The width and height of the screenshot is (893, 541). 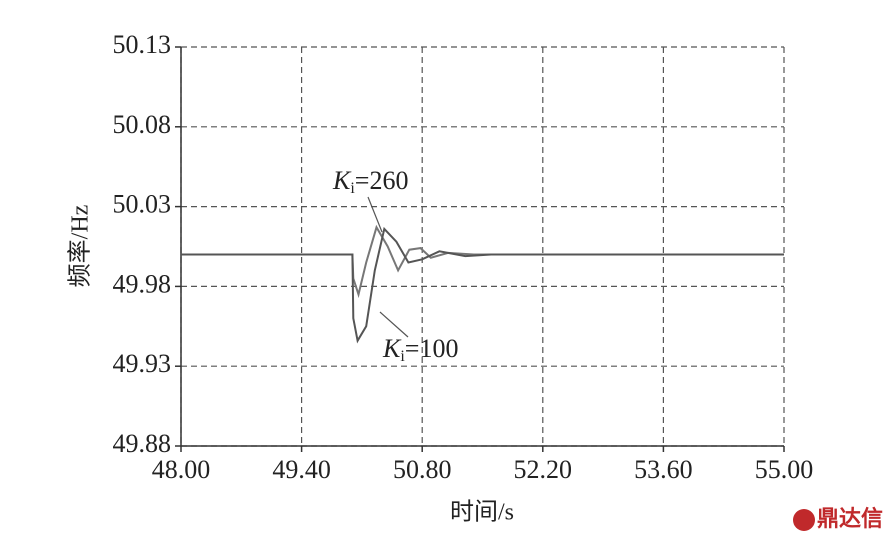 What do you see at coordinates (142, 204) in the screenshot?
I see `y-tick-label: 50.03` at bounding box center [142, 204].